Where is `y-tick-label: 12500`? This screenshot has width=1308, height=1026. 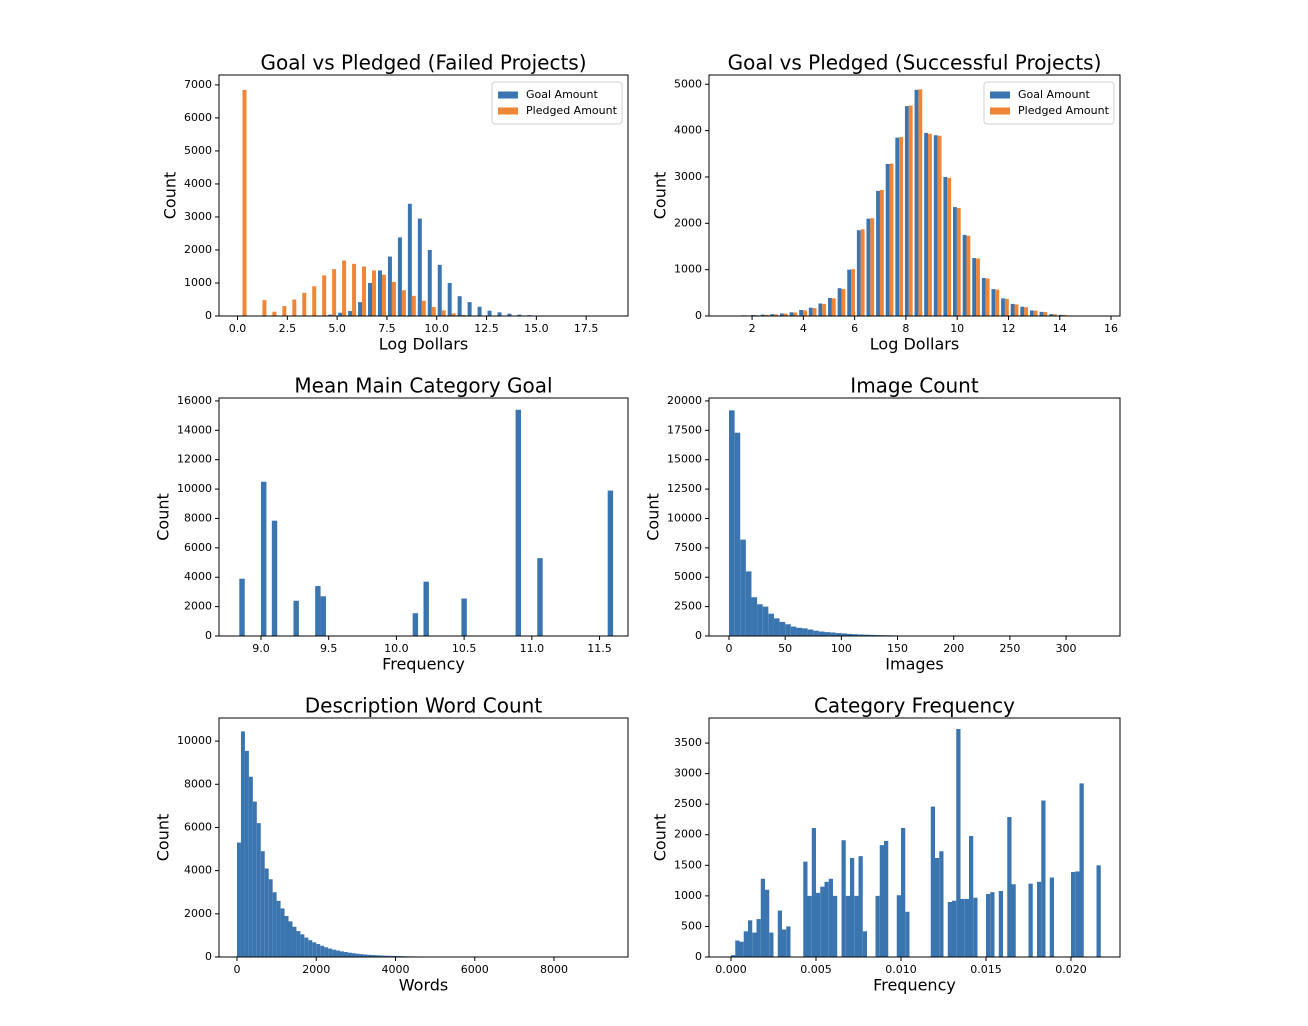 y-tick-label: 12500 is located at coordinates (684, 488).